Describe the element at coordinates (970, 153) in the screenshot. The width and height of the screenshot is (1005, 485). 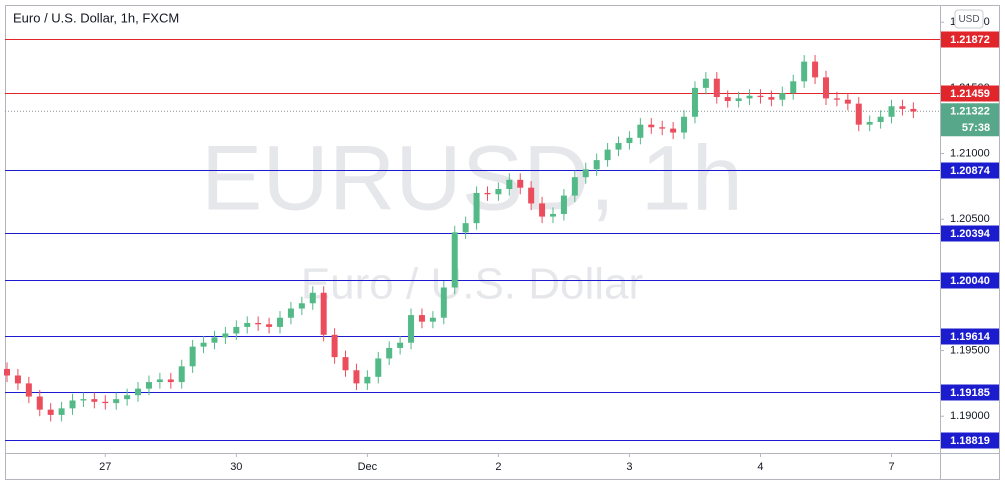
I see `y-tick-label: 1.21000` at that location.